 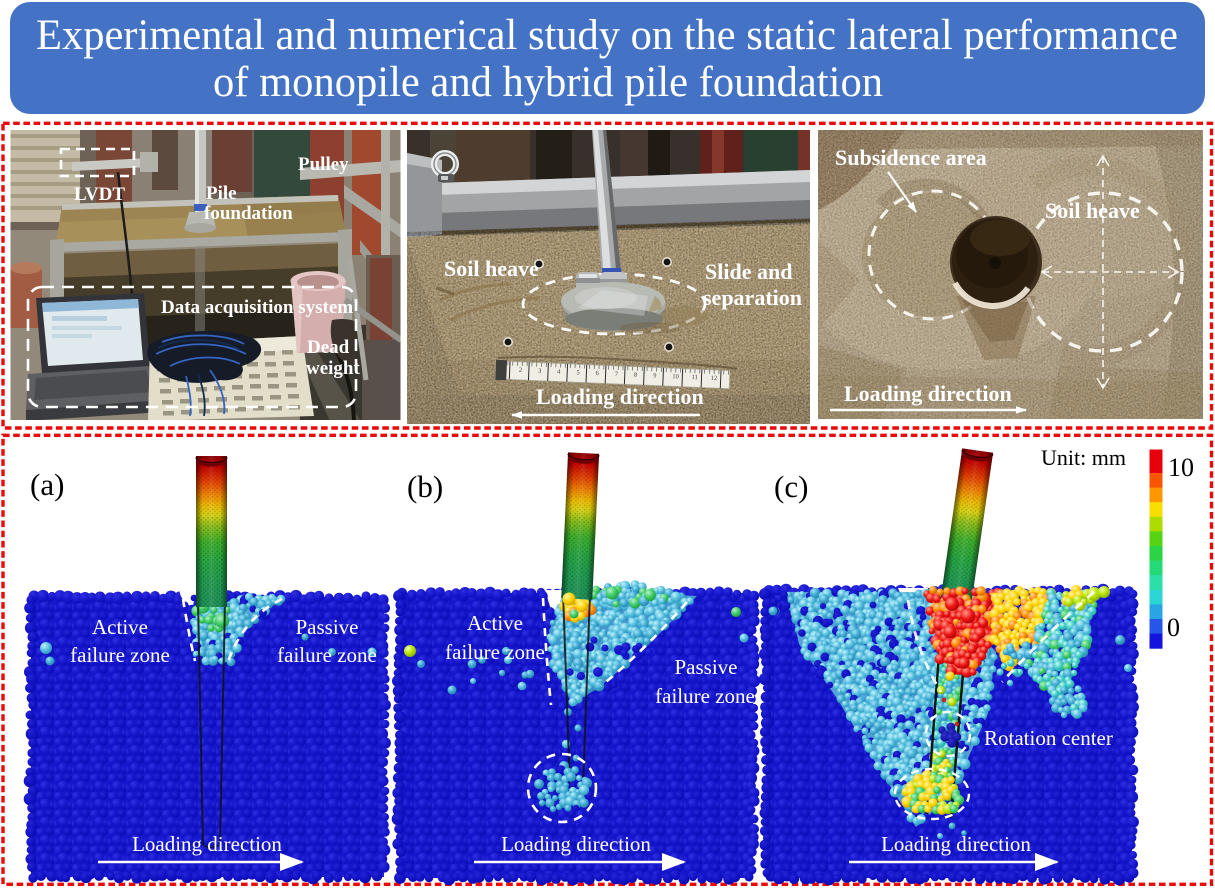 What do you see at coordinates (540, 371) in the screenshot?
I see `svg-text: 3` at bounding box center [540, 371].